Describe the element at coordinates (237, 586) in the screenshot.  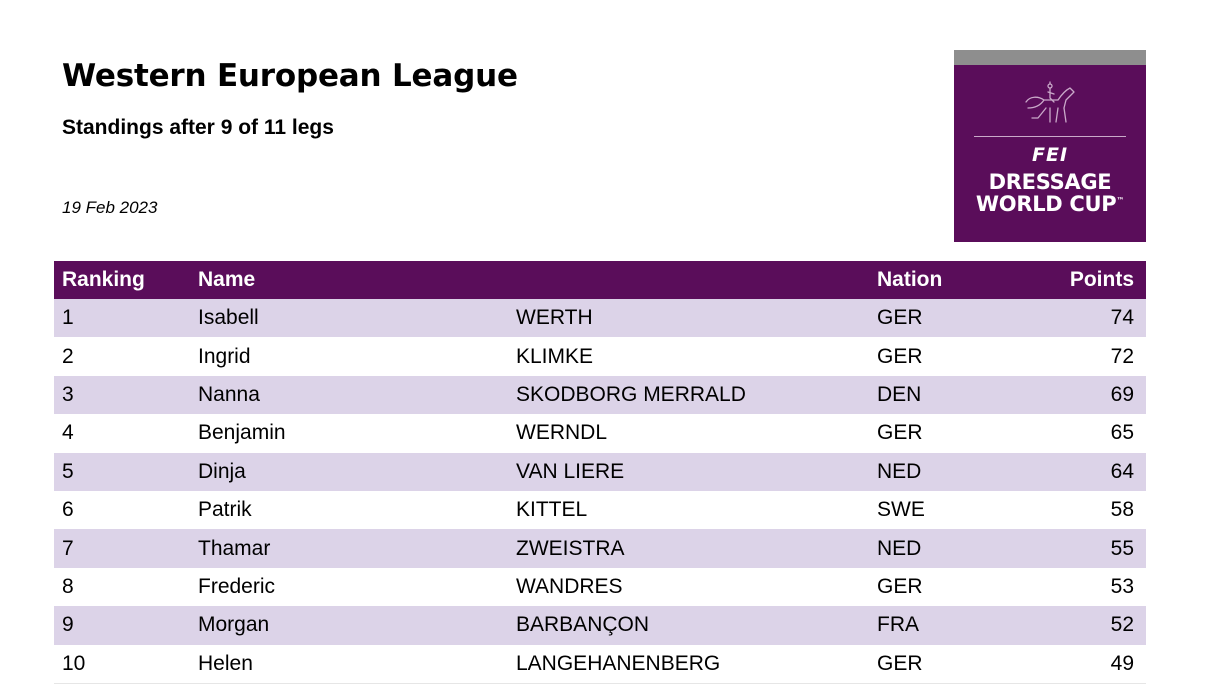
I see `cell-first-name: Frederic` at that location.